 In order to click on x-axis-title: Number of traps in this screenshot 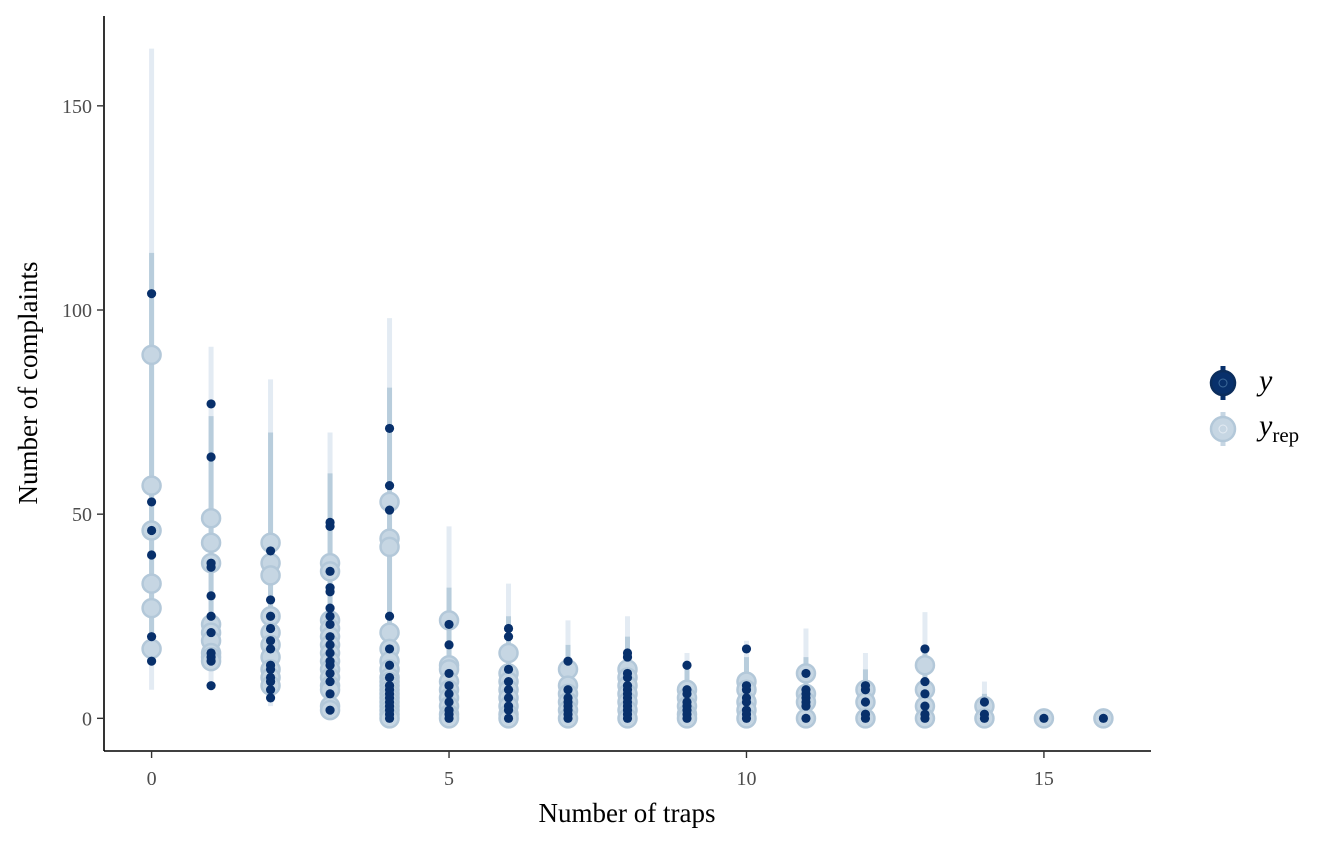, I will do `click(627, 813)`.